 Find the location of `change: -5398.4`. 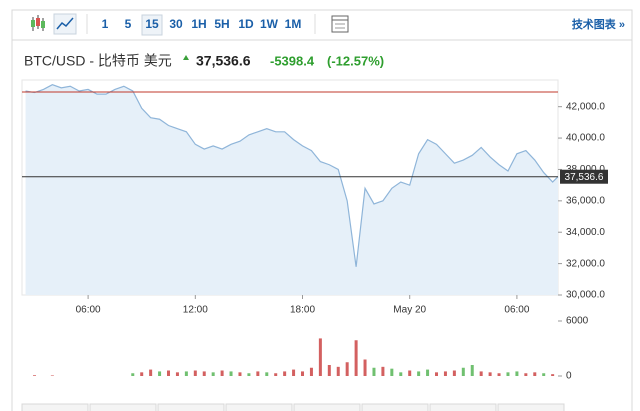

change: -5398.4 is located at coordinates (292, 60).